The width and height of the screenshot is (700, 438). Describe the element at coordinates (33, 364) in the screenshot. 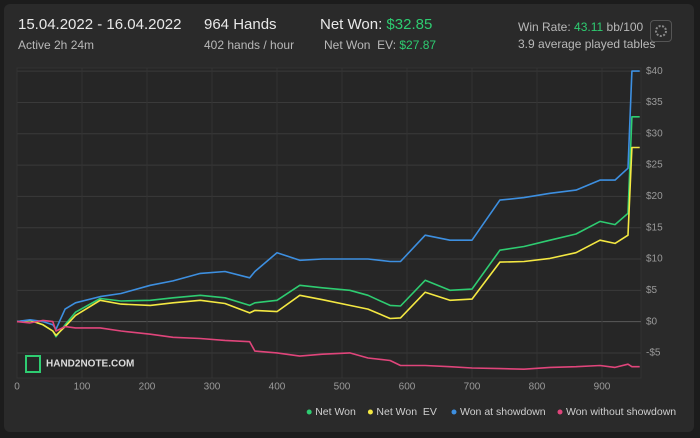

I see `watermark-logo` at that location.